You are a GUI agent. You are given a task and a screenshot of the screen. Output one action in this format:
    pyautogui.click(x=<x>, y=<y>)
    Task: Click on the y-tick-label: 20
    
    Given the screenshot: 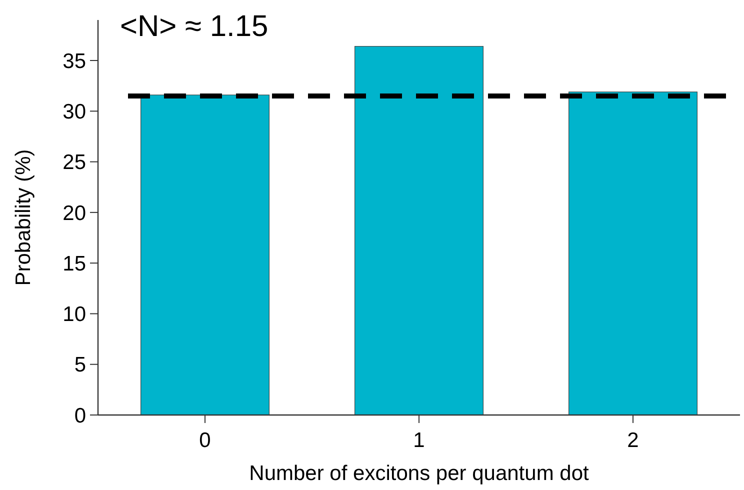 What is the action you would take?
    pyautogui.click(x=74, y=213)
    